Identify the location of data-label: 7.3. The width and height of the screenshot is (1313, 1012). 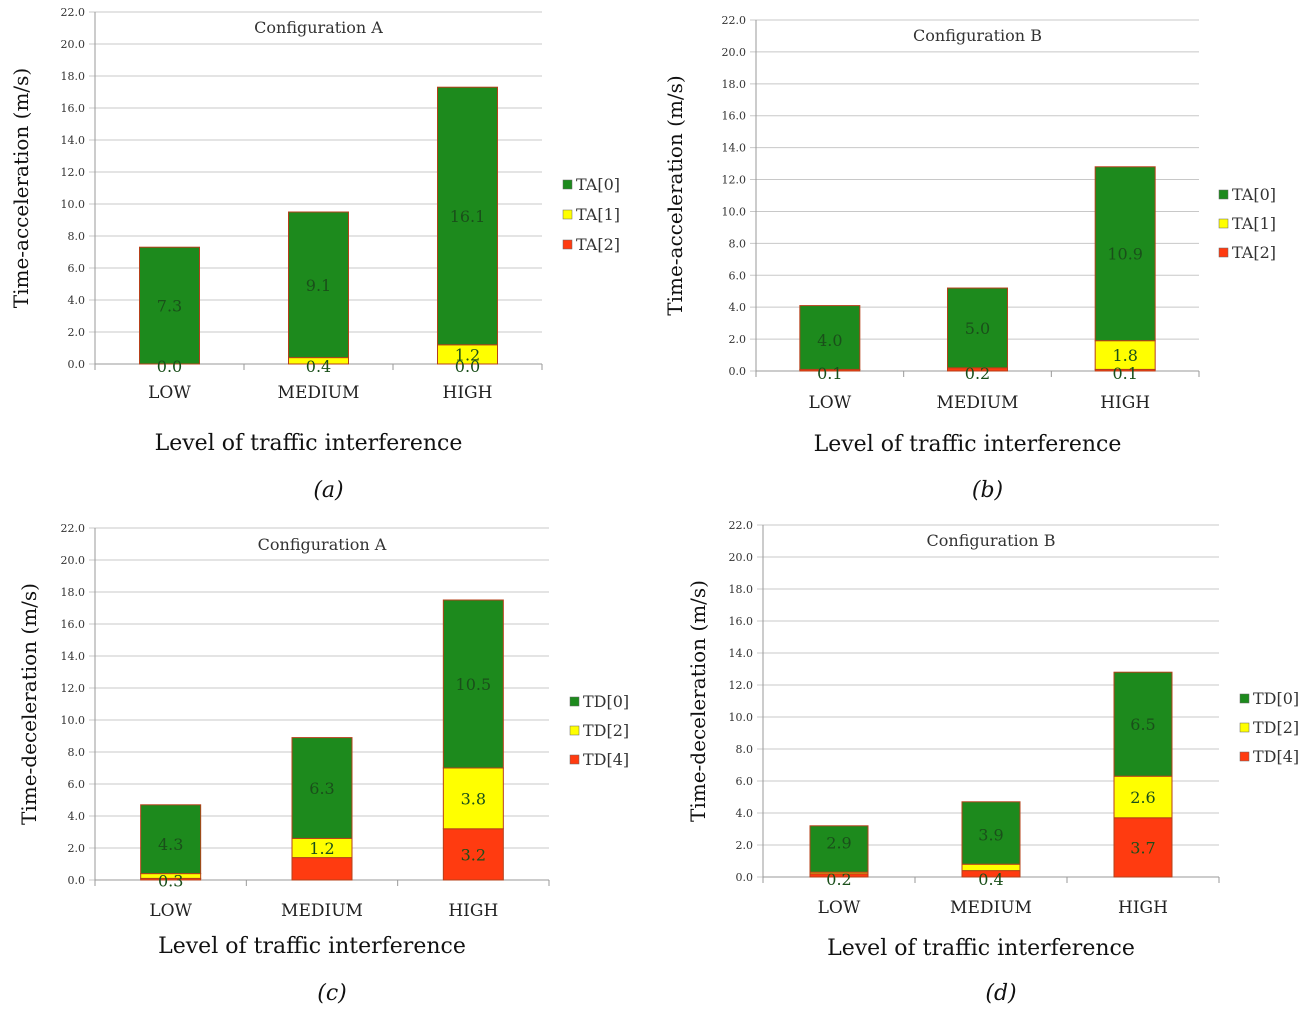
(169, 306).